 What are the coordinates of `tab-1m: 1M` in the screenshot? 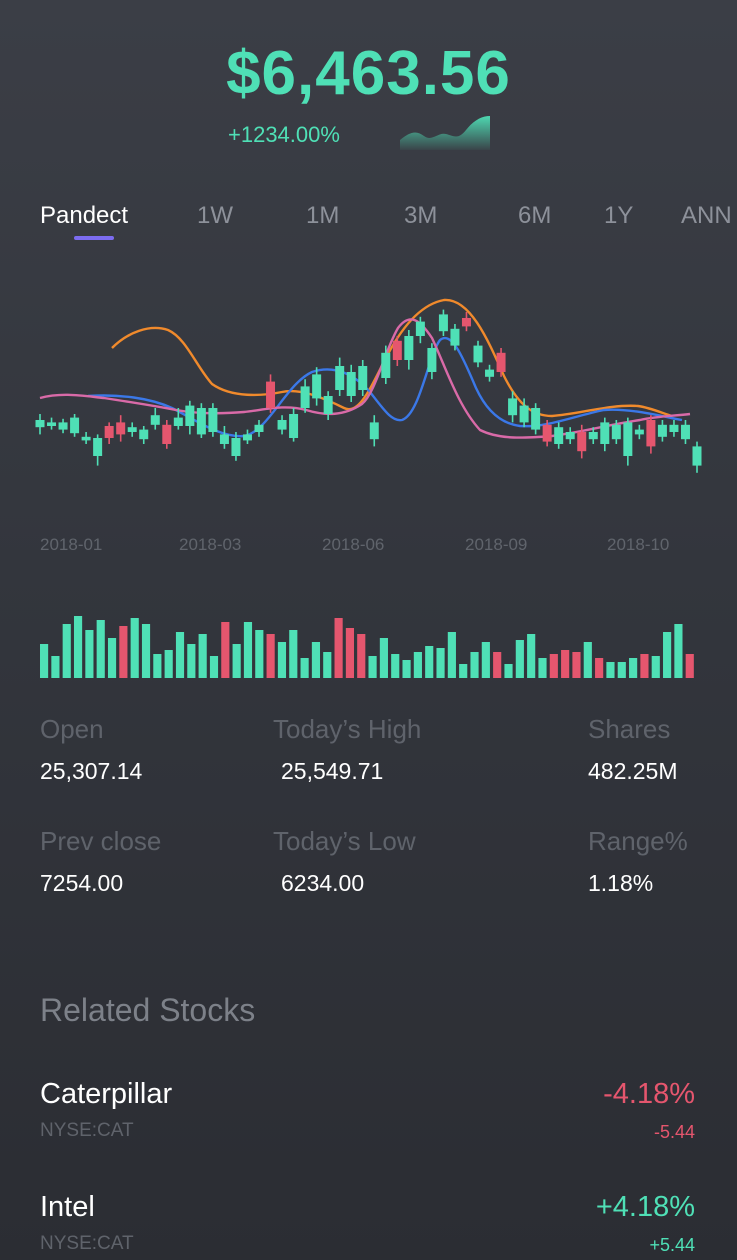 It's located at (323, 215).